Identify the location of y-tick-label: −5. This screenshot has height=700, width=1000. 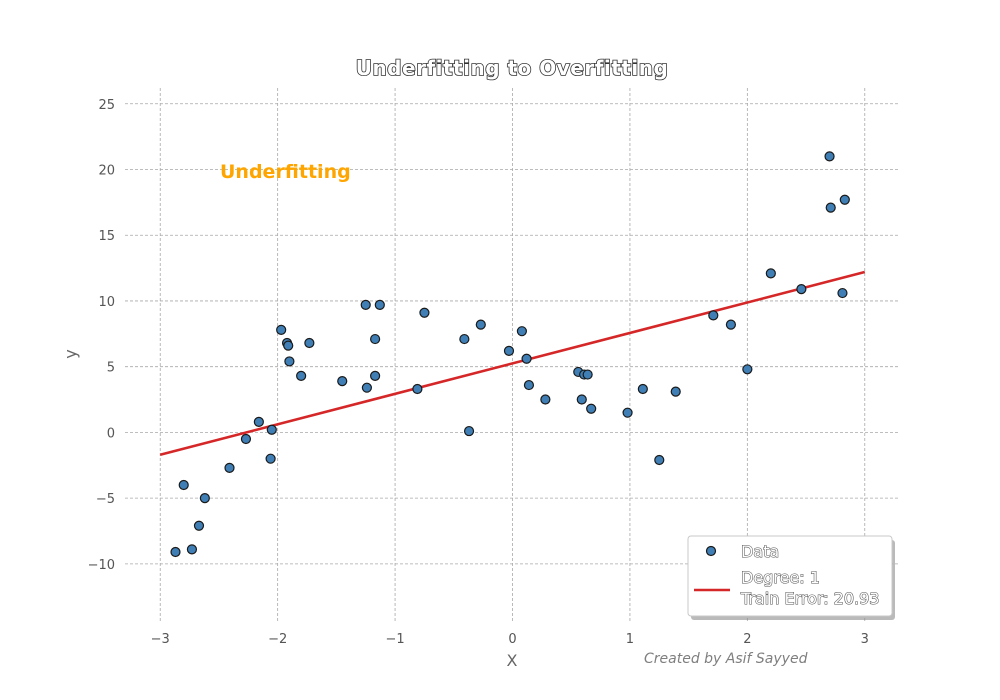
(105, 499).